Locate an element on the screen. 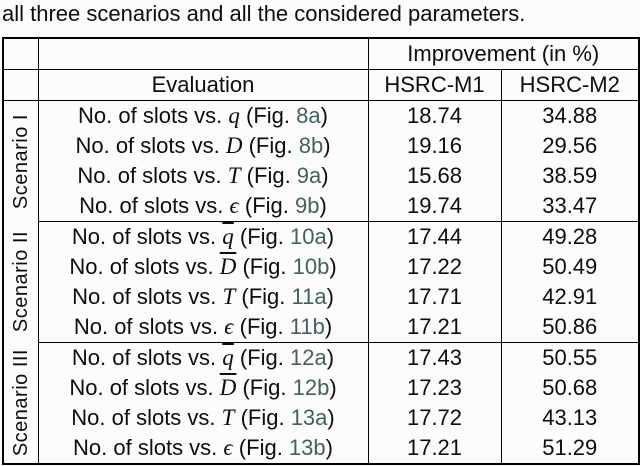 This screenshot has width=640, height=466. table-row: No. of slots vs. D (Fig. 8b) 19.16 29.56 is located at coordinates (321, 146).